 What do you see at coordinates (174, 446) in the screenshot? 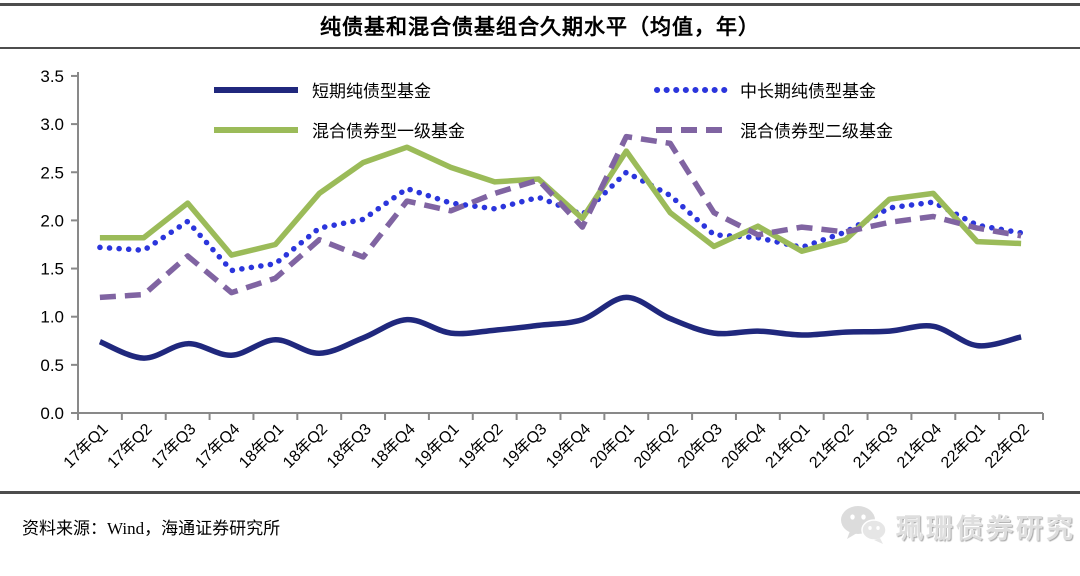
I see `x-axis-label: 17年Q3` at bounding box center [174, 446].